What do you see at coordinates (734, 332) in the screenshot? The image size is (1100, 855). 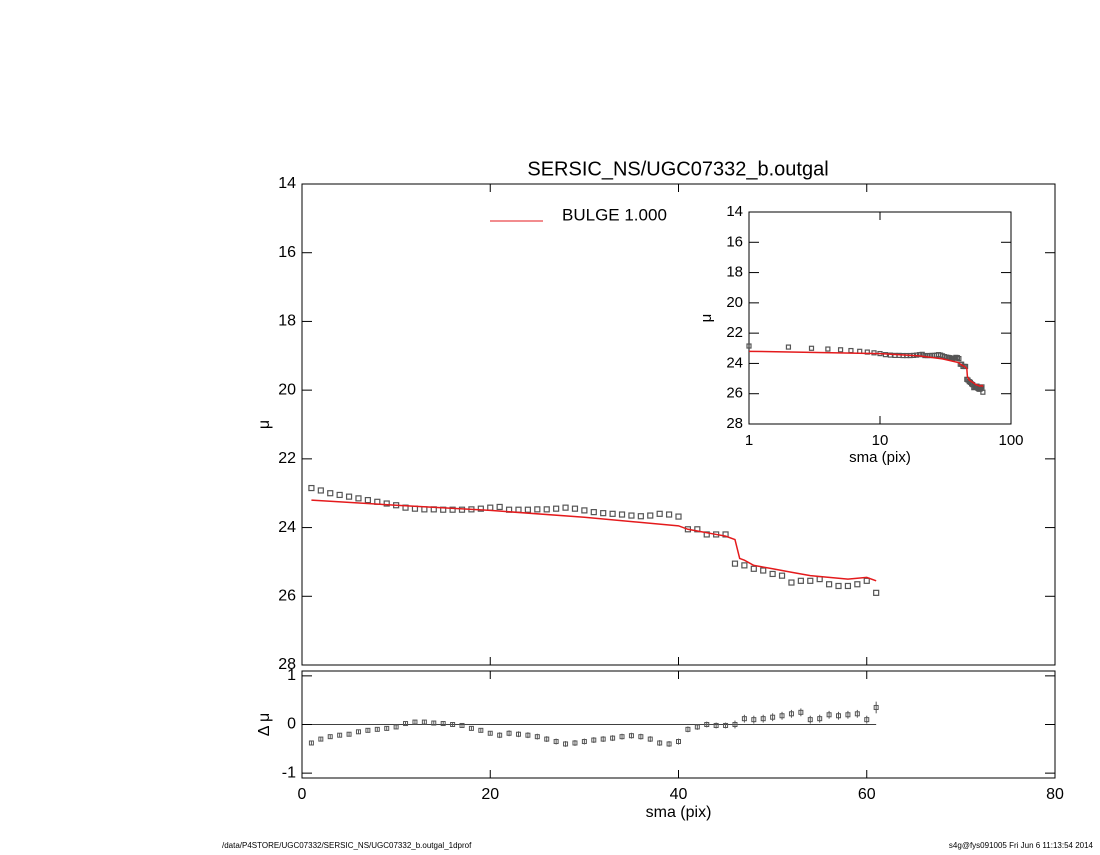 I see `y-tick-label: 22` at bounding box center [734, 332].